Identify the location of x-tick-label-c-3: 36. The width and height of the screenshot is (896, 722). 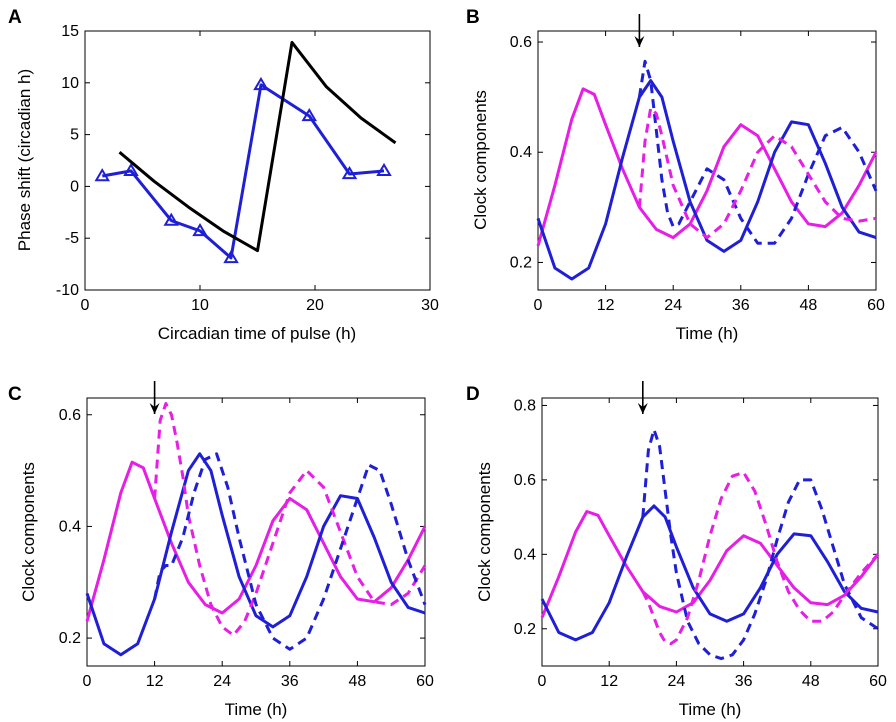
(290, 681).